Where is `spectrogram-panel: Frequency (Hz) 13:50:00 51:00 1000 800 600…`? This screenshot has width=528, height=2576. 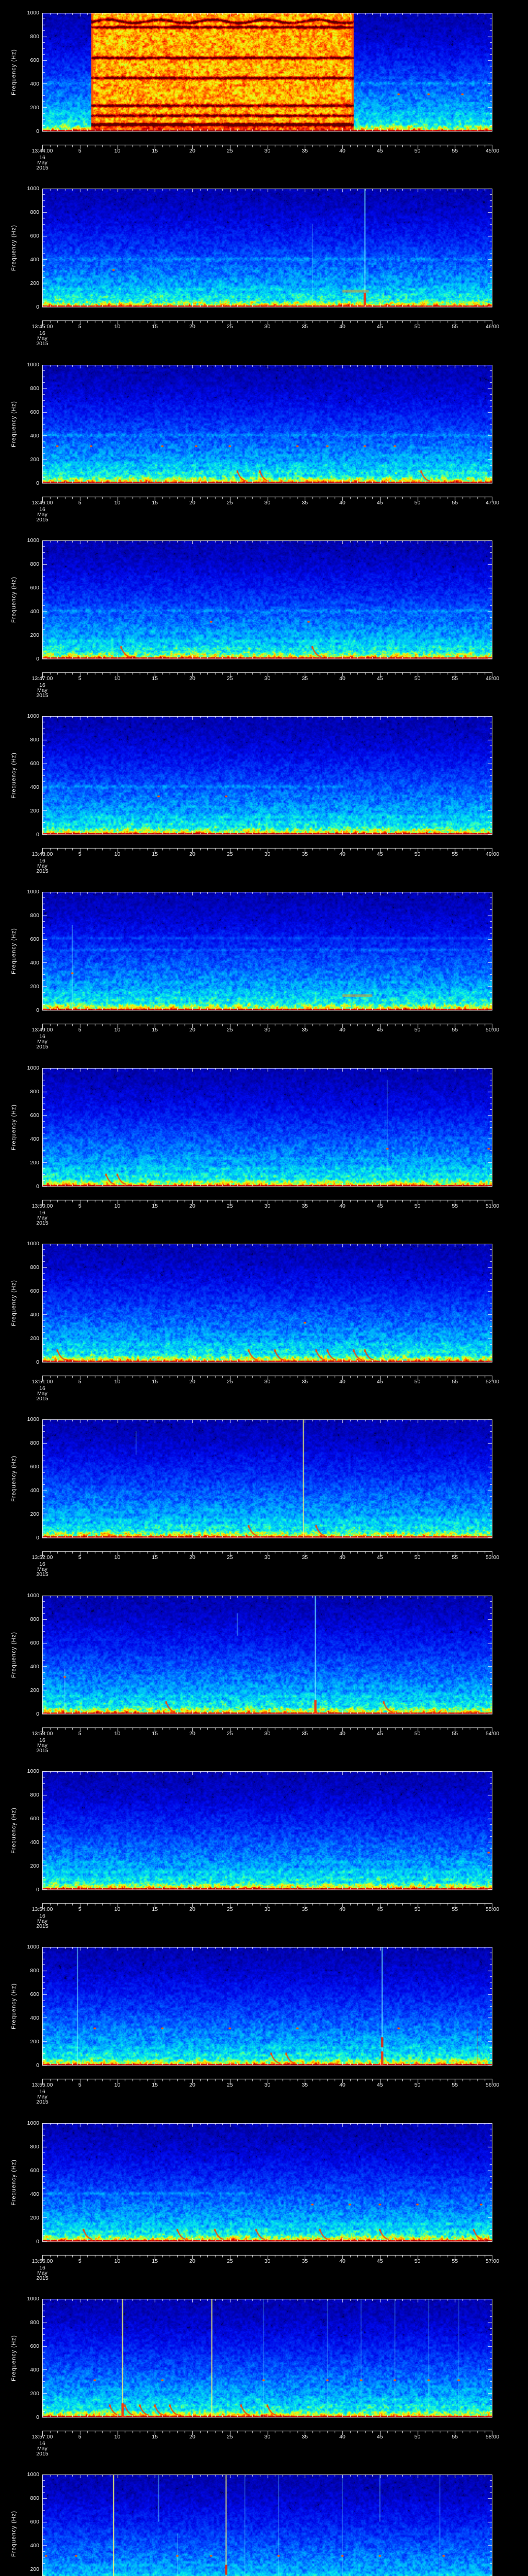 spectrogram-panel: Frequency (Hz) 13:50:00 51:00 1000 800 600… is located at coordinates (264, 1143).